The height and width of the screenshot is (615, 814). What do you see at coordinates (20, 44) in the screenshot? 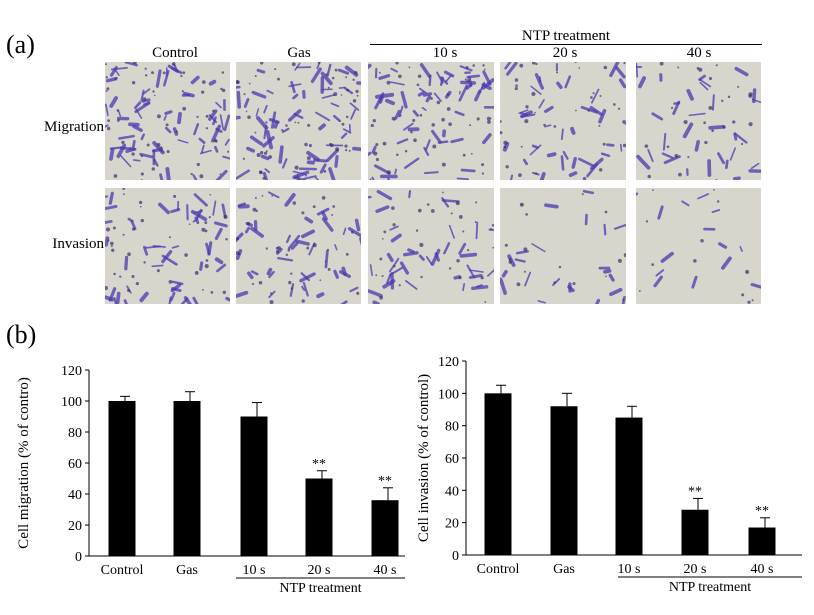
I see `panel-a-label: (a)` at bounding box center [20, 44].